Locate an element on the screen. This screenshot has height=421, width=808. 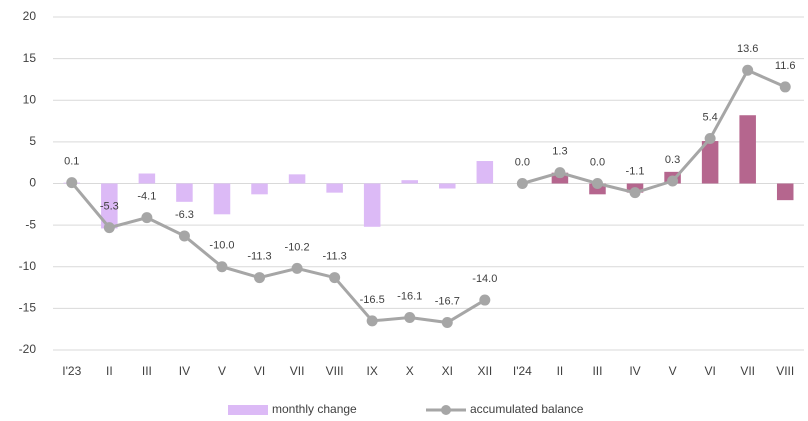
y-tick-label: -5 is located at coordinates (30, 224).